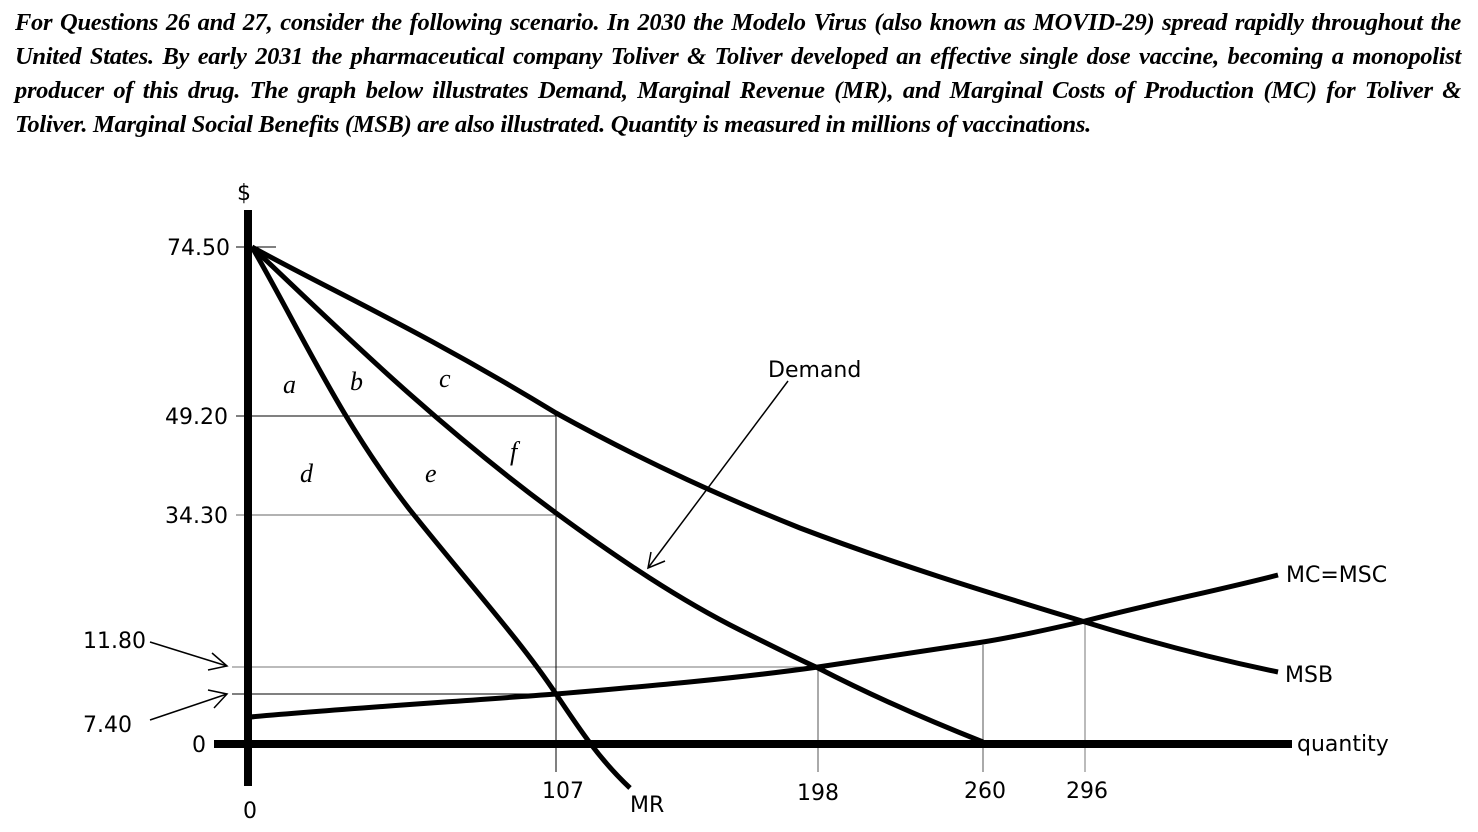 This screenshot has height=832, width=1478. I want to click on demand-label: Demand, so click(814, 370).